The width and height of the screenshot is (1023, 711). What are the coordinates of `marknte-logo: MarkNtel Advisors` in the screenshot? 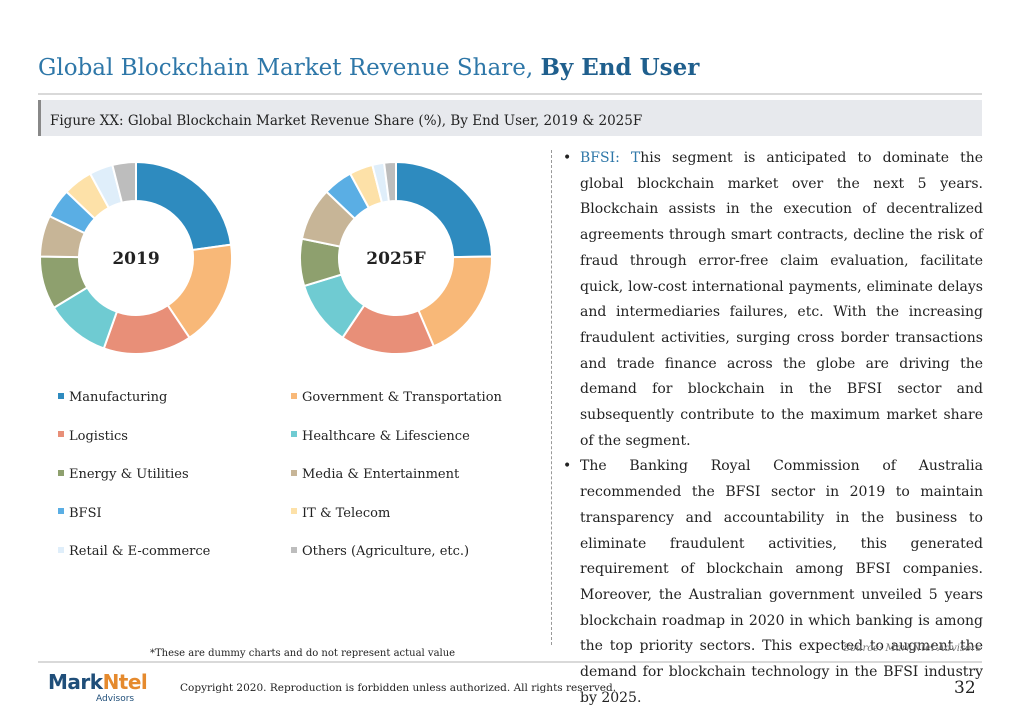 It's located at (98, 687).